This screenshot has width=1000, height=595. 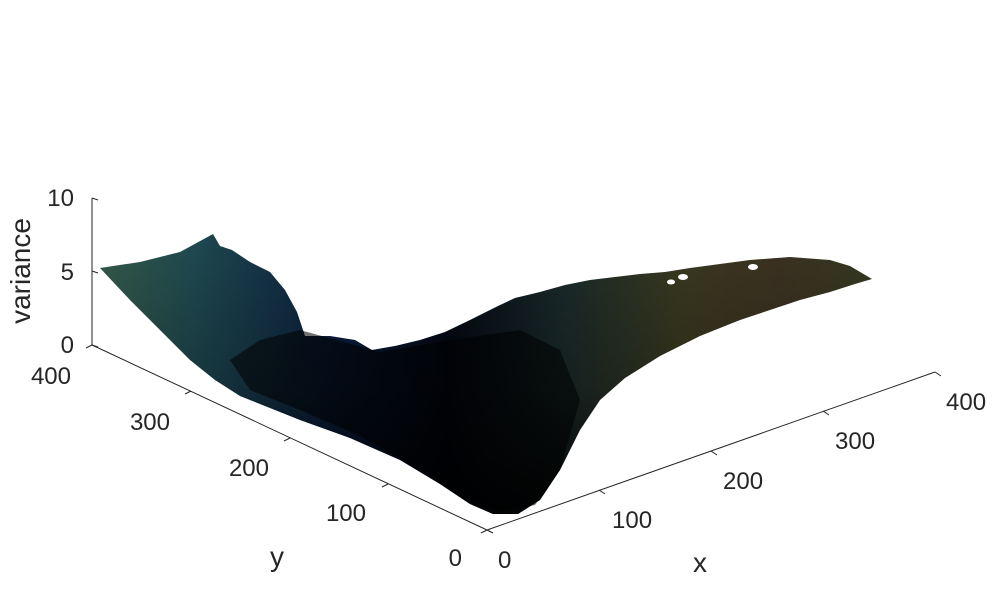 I want to click on x-axis-label: x, so click(x=700, y=562).